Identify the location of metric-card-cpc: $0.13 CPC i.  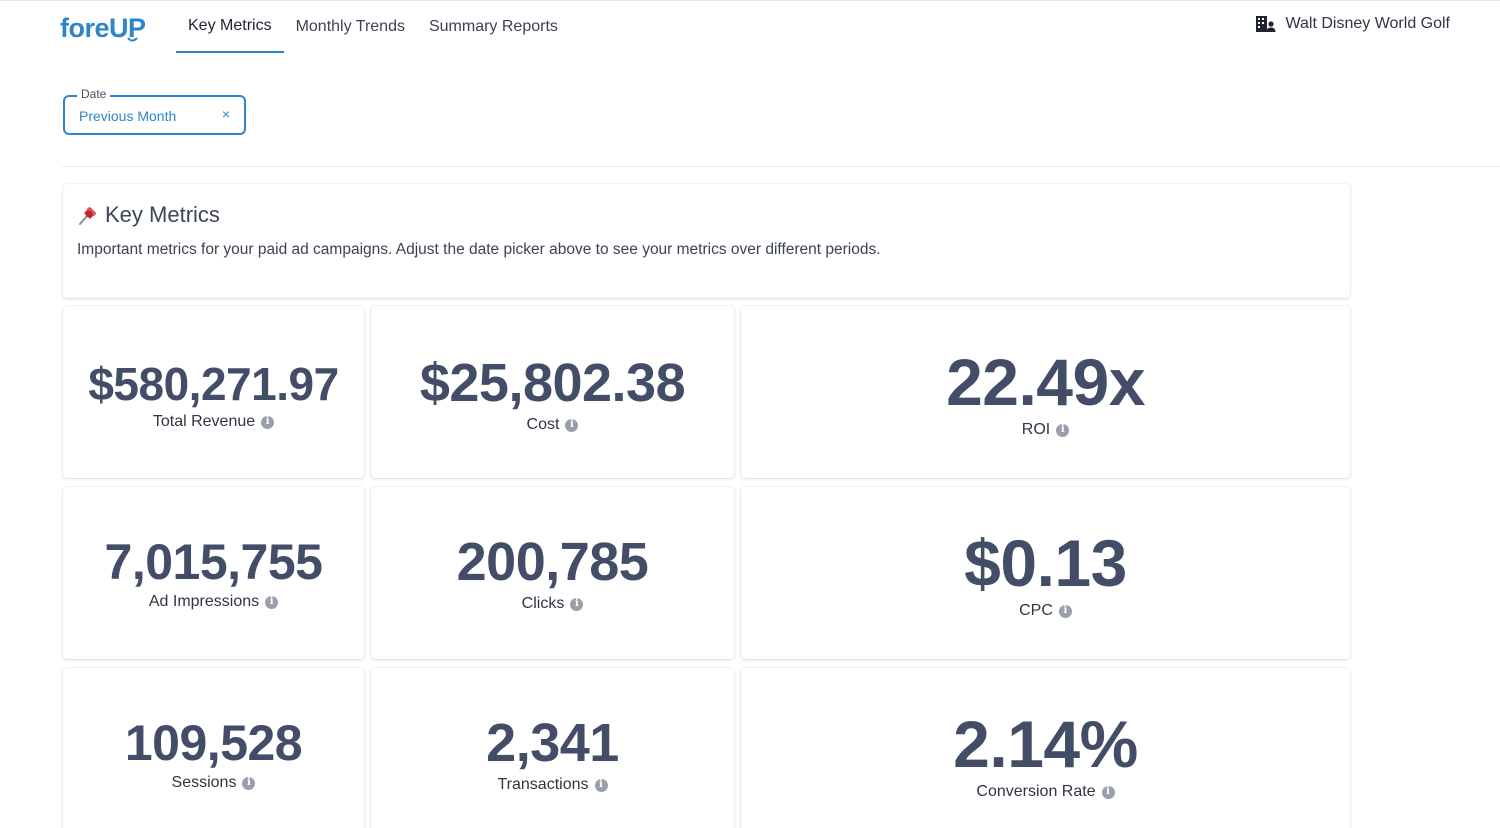
(1045, 573).